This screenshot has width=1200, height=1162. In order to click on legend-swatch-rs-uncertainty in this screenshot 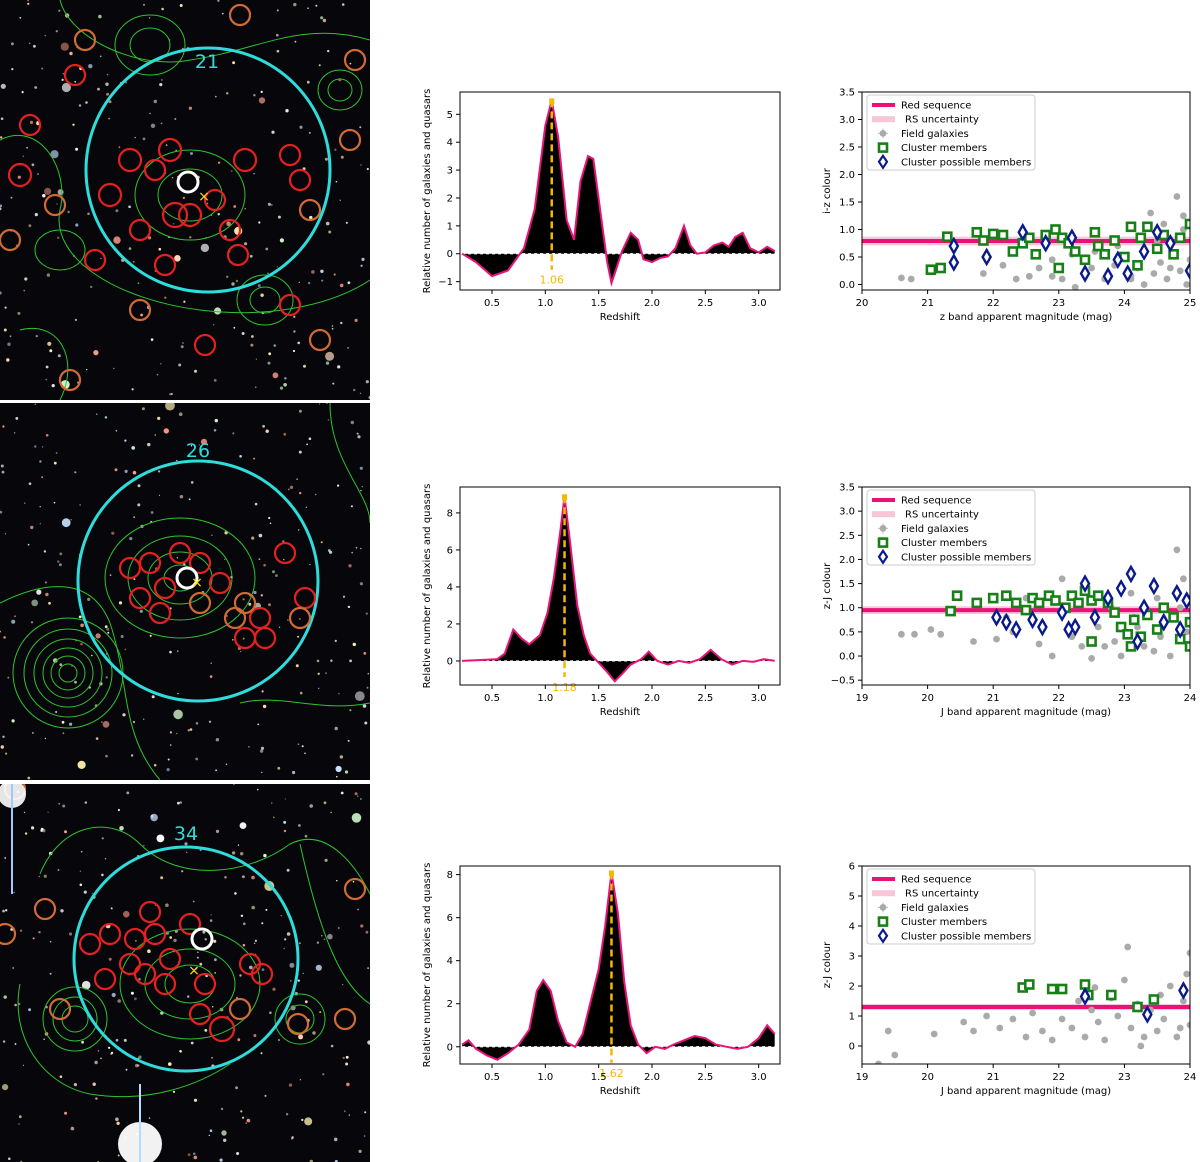, I will do `click(883, 893)`.